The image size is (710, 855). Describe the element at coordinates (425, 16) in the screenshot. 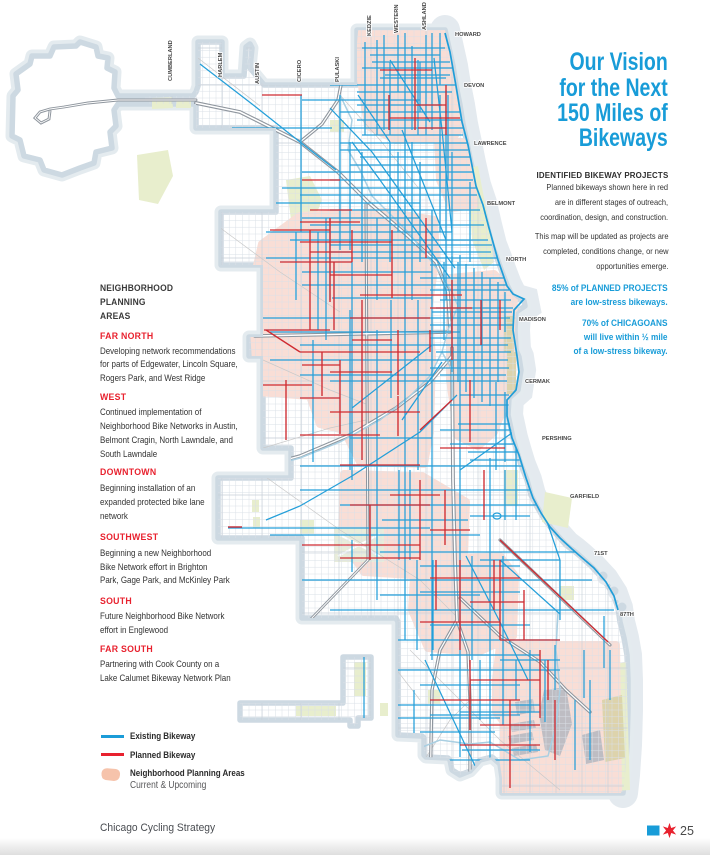

I see `svg-text: ASHLAND` at that location.